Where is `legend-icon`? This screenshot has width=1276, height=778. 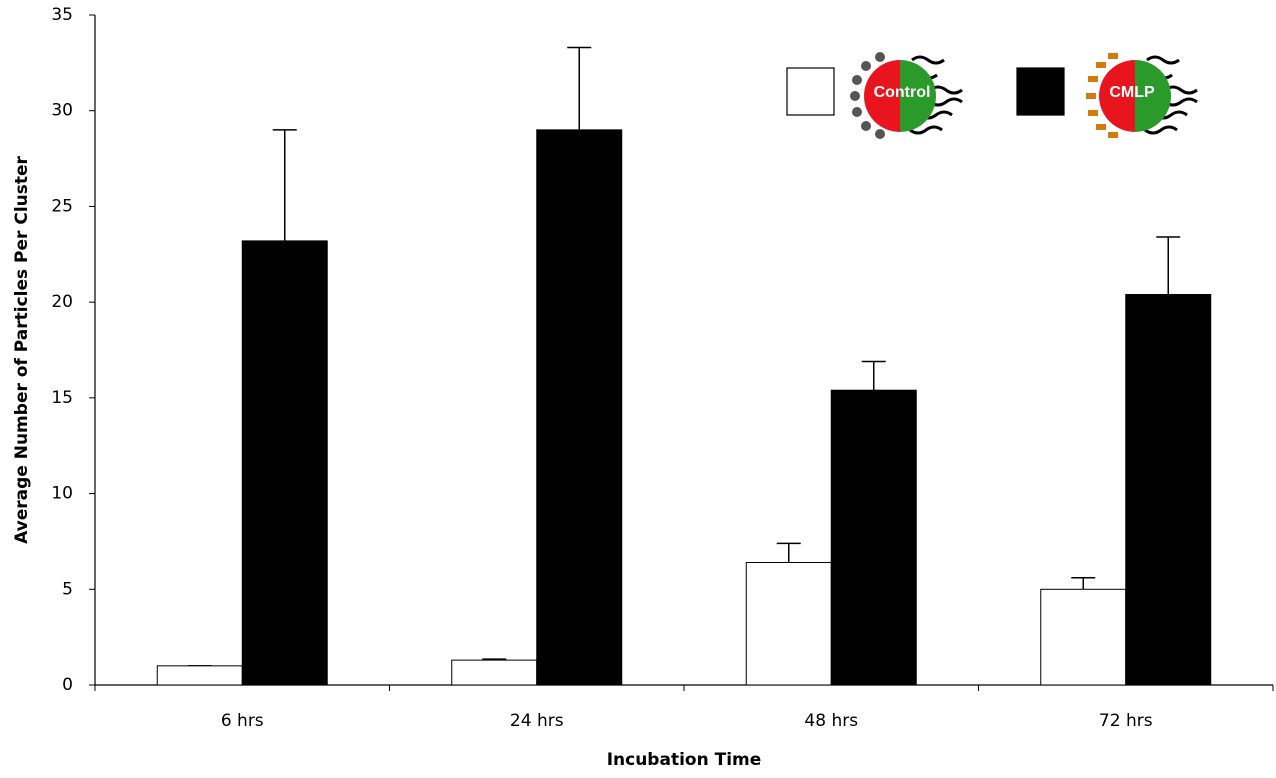
legend-icon is located at coordinates (1024, 95).